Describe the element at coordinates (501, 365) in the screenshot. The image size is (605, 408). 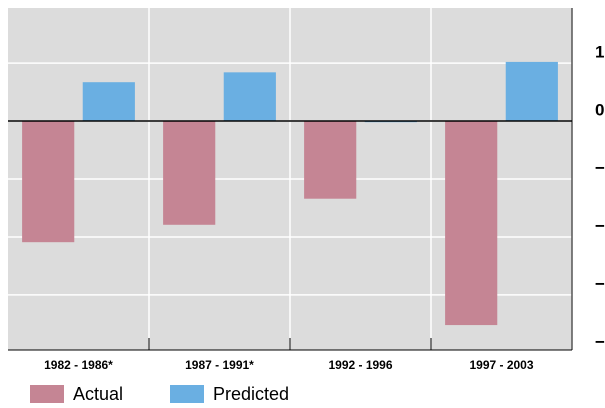
I see `x-tick-label: 1997 - 2003` at that location.